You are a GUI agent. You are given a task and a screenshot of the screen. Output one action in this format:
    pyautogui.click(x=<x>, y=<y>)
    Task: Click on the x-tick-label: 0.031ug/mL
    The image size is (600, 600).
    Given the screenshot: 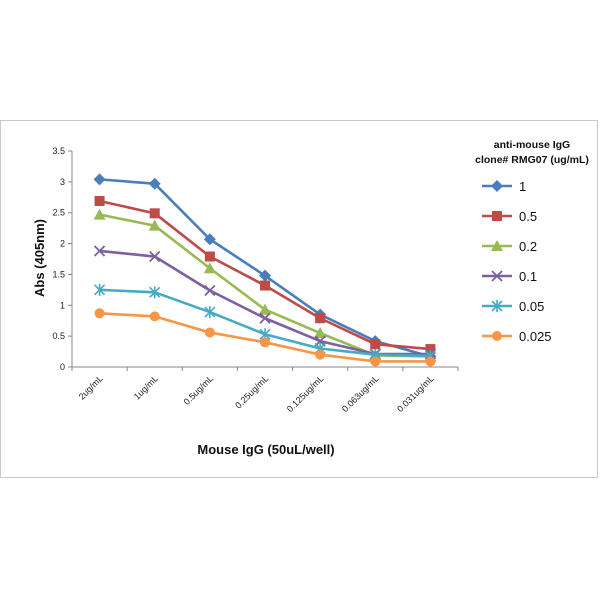 What is the action you would take?
    pyautogui.click(x=415, y=393)
    